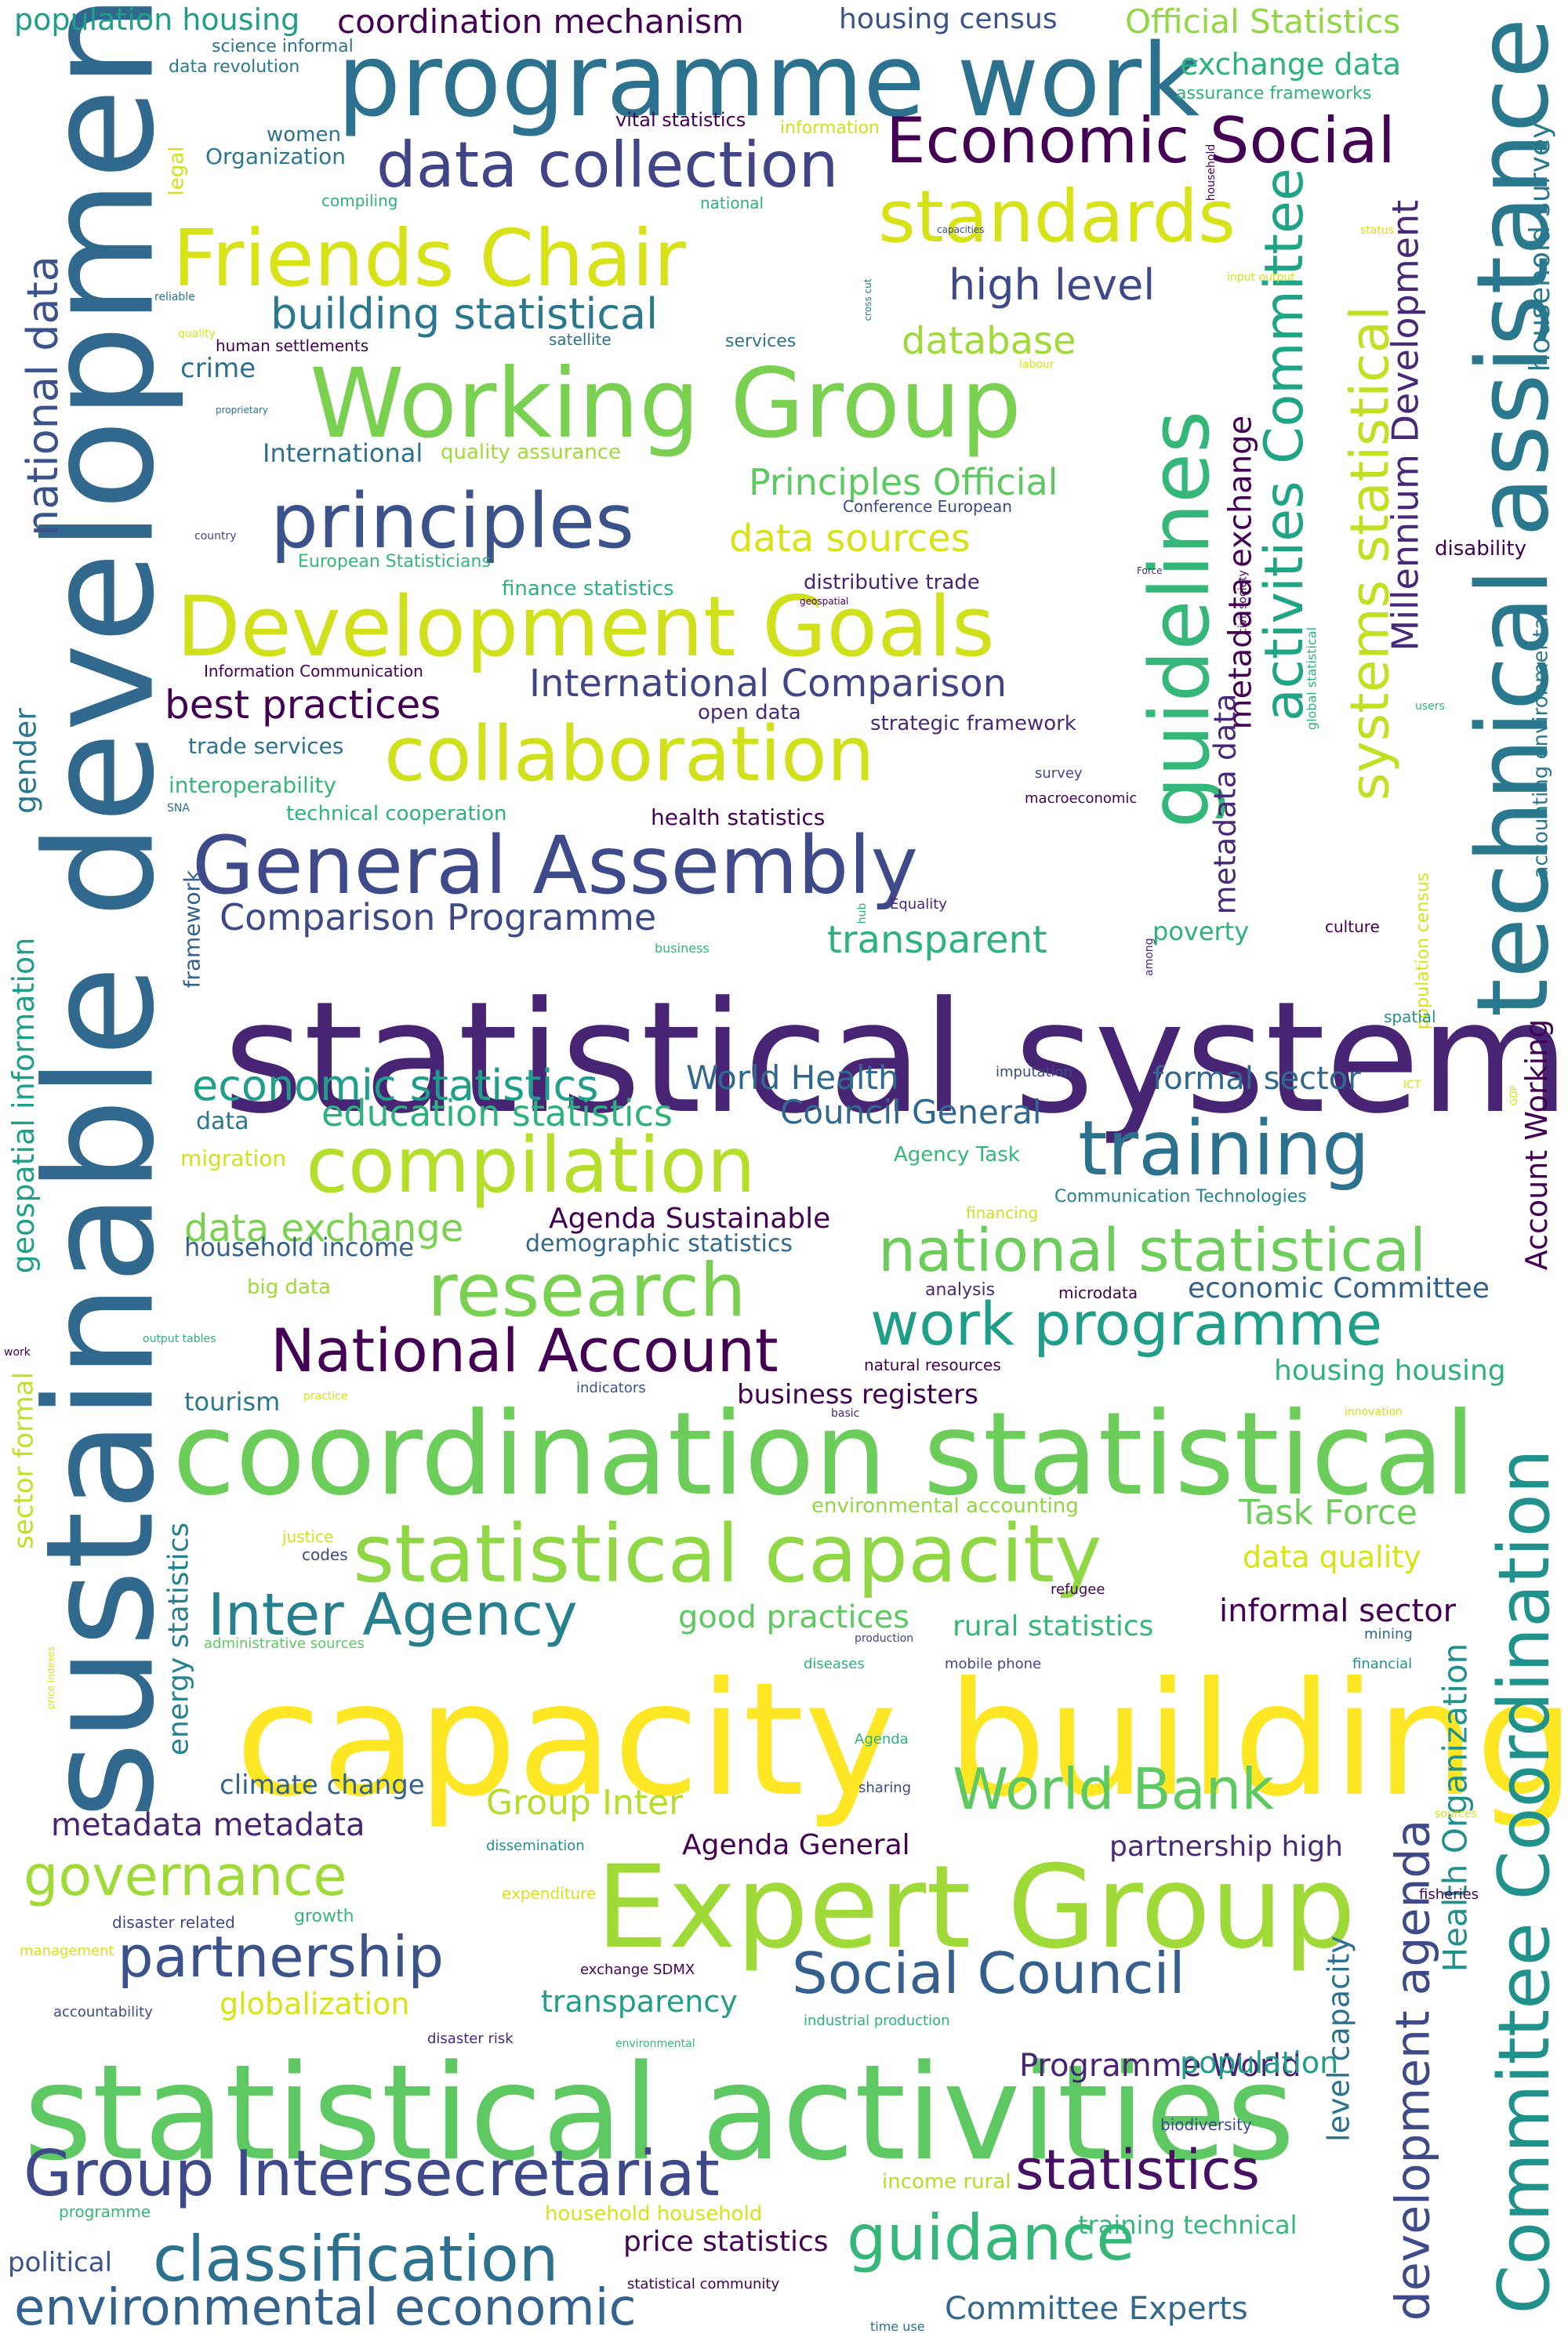 Image resolution: width=1568 pixels, height=2352 pixels. What do you see at coordinates (242, 411) in the screenshot?
I see `word-cloud-word: proprietary` at bounding box center [242, 411].